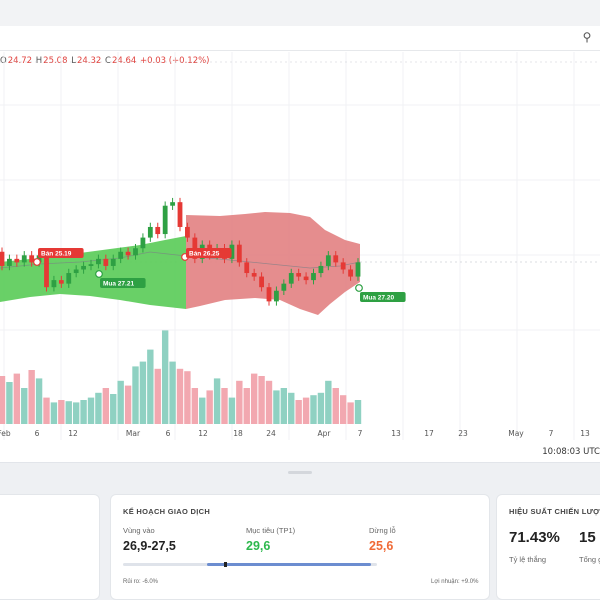  Describe the element at coordinates (141, 582) in the screenshot. I see `risk-text: Rủi ro: -6.0%` at that location.